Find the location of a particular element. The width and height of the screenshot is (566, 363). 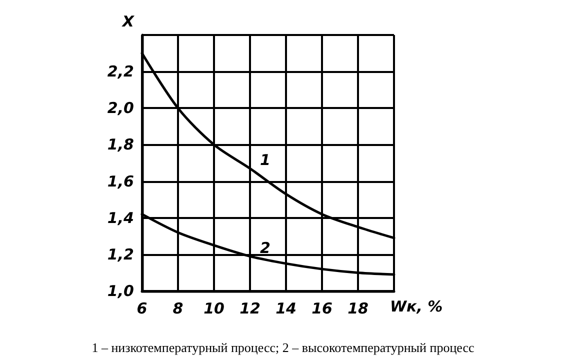

x-tick-label: 8 is located at coordinates (178, 309).